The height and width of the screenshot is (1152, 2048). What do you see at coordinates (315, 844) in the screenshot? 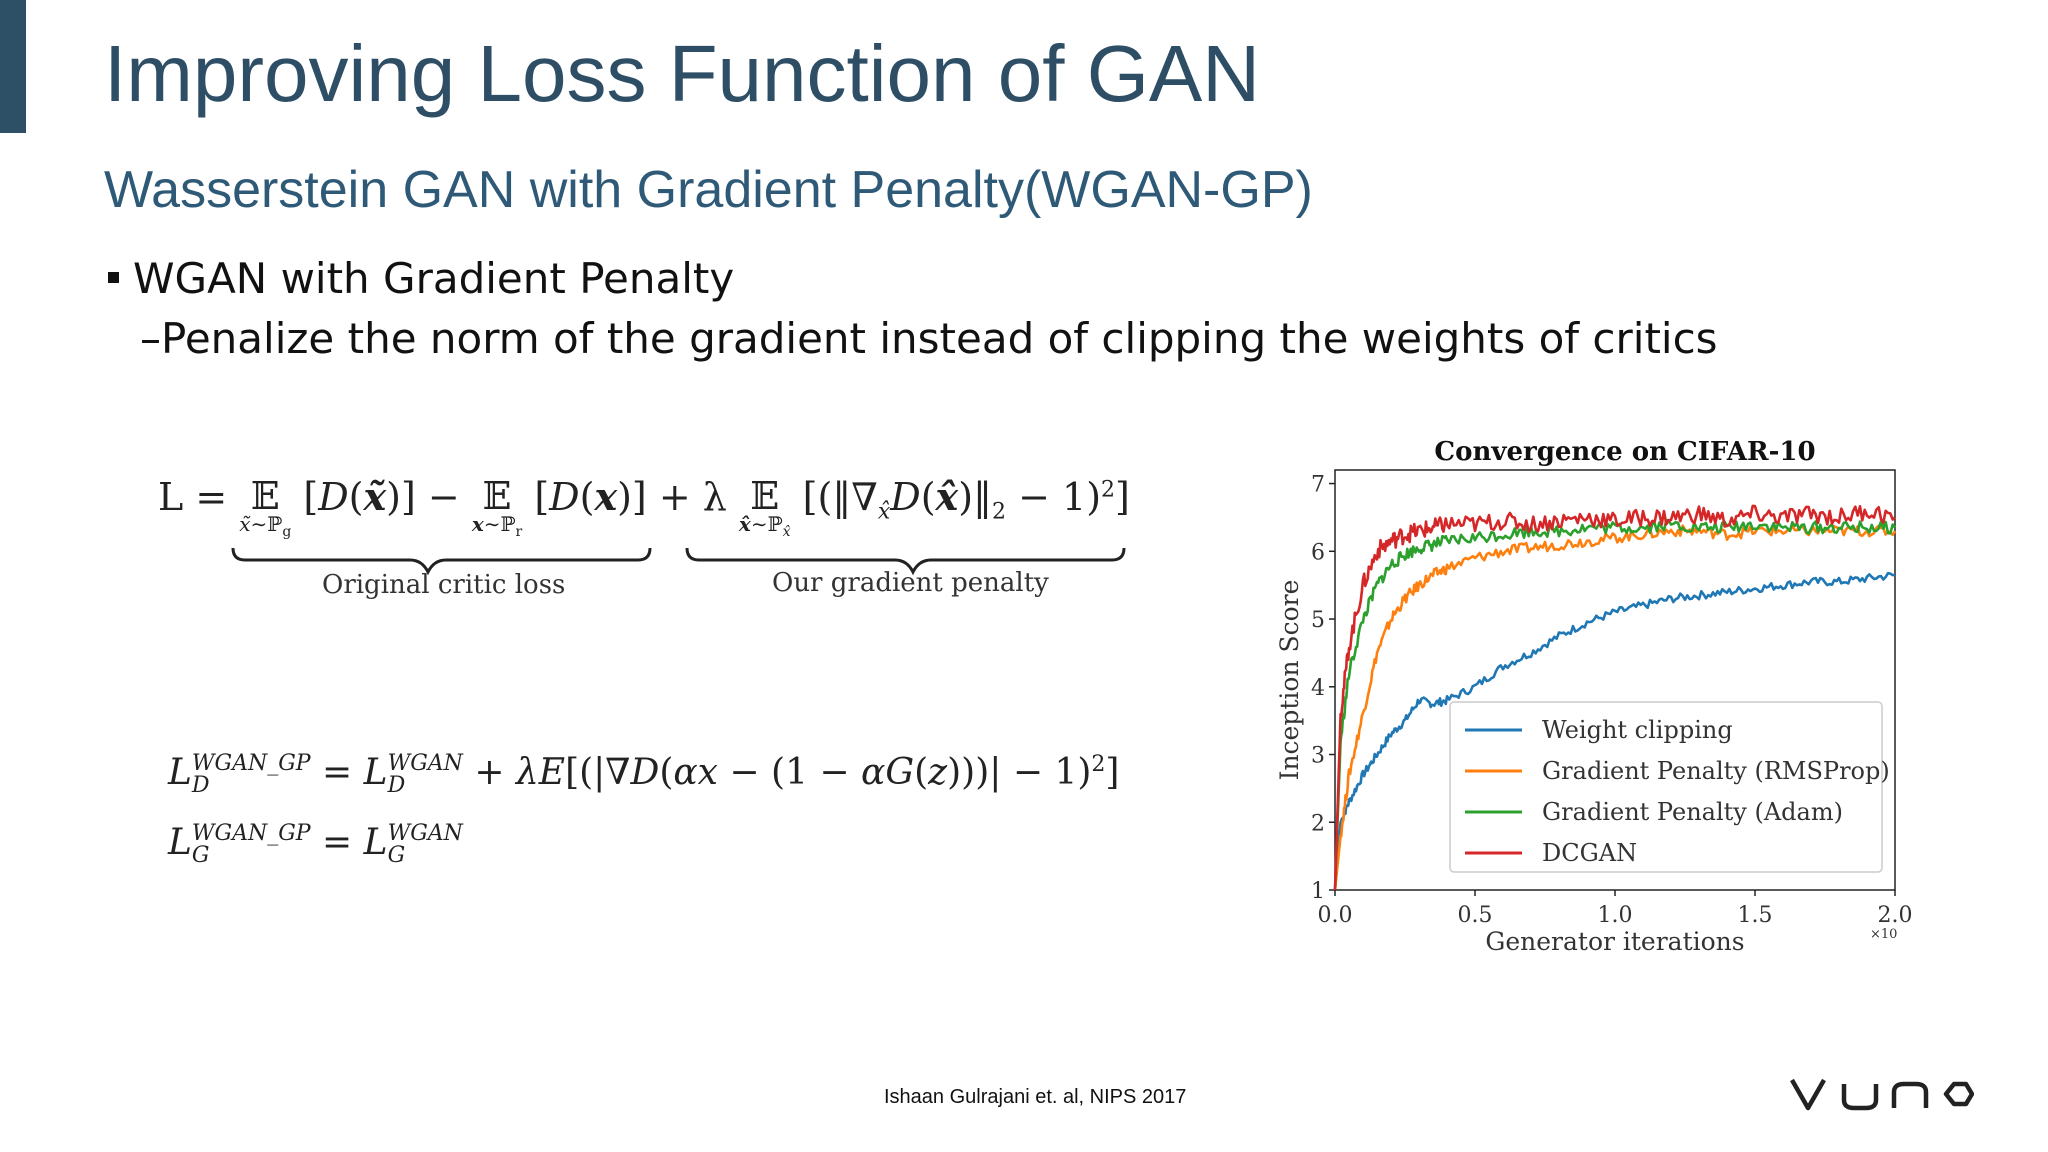
I see `generator-loss-equation: L WGAN_GP G = L WGAN G` at bounding box center [315, 844].